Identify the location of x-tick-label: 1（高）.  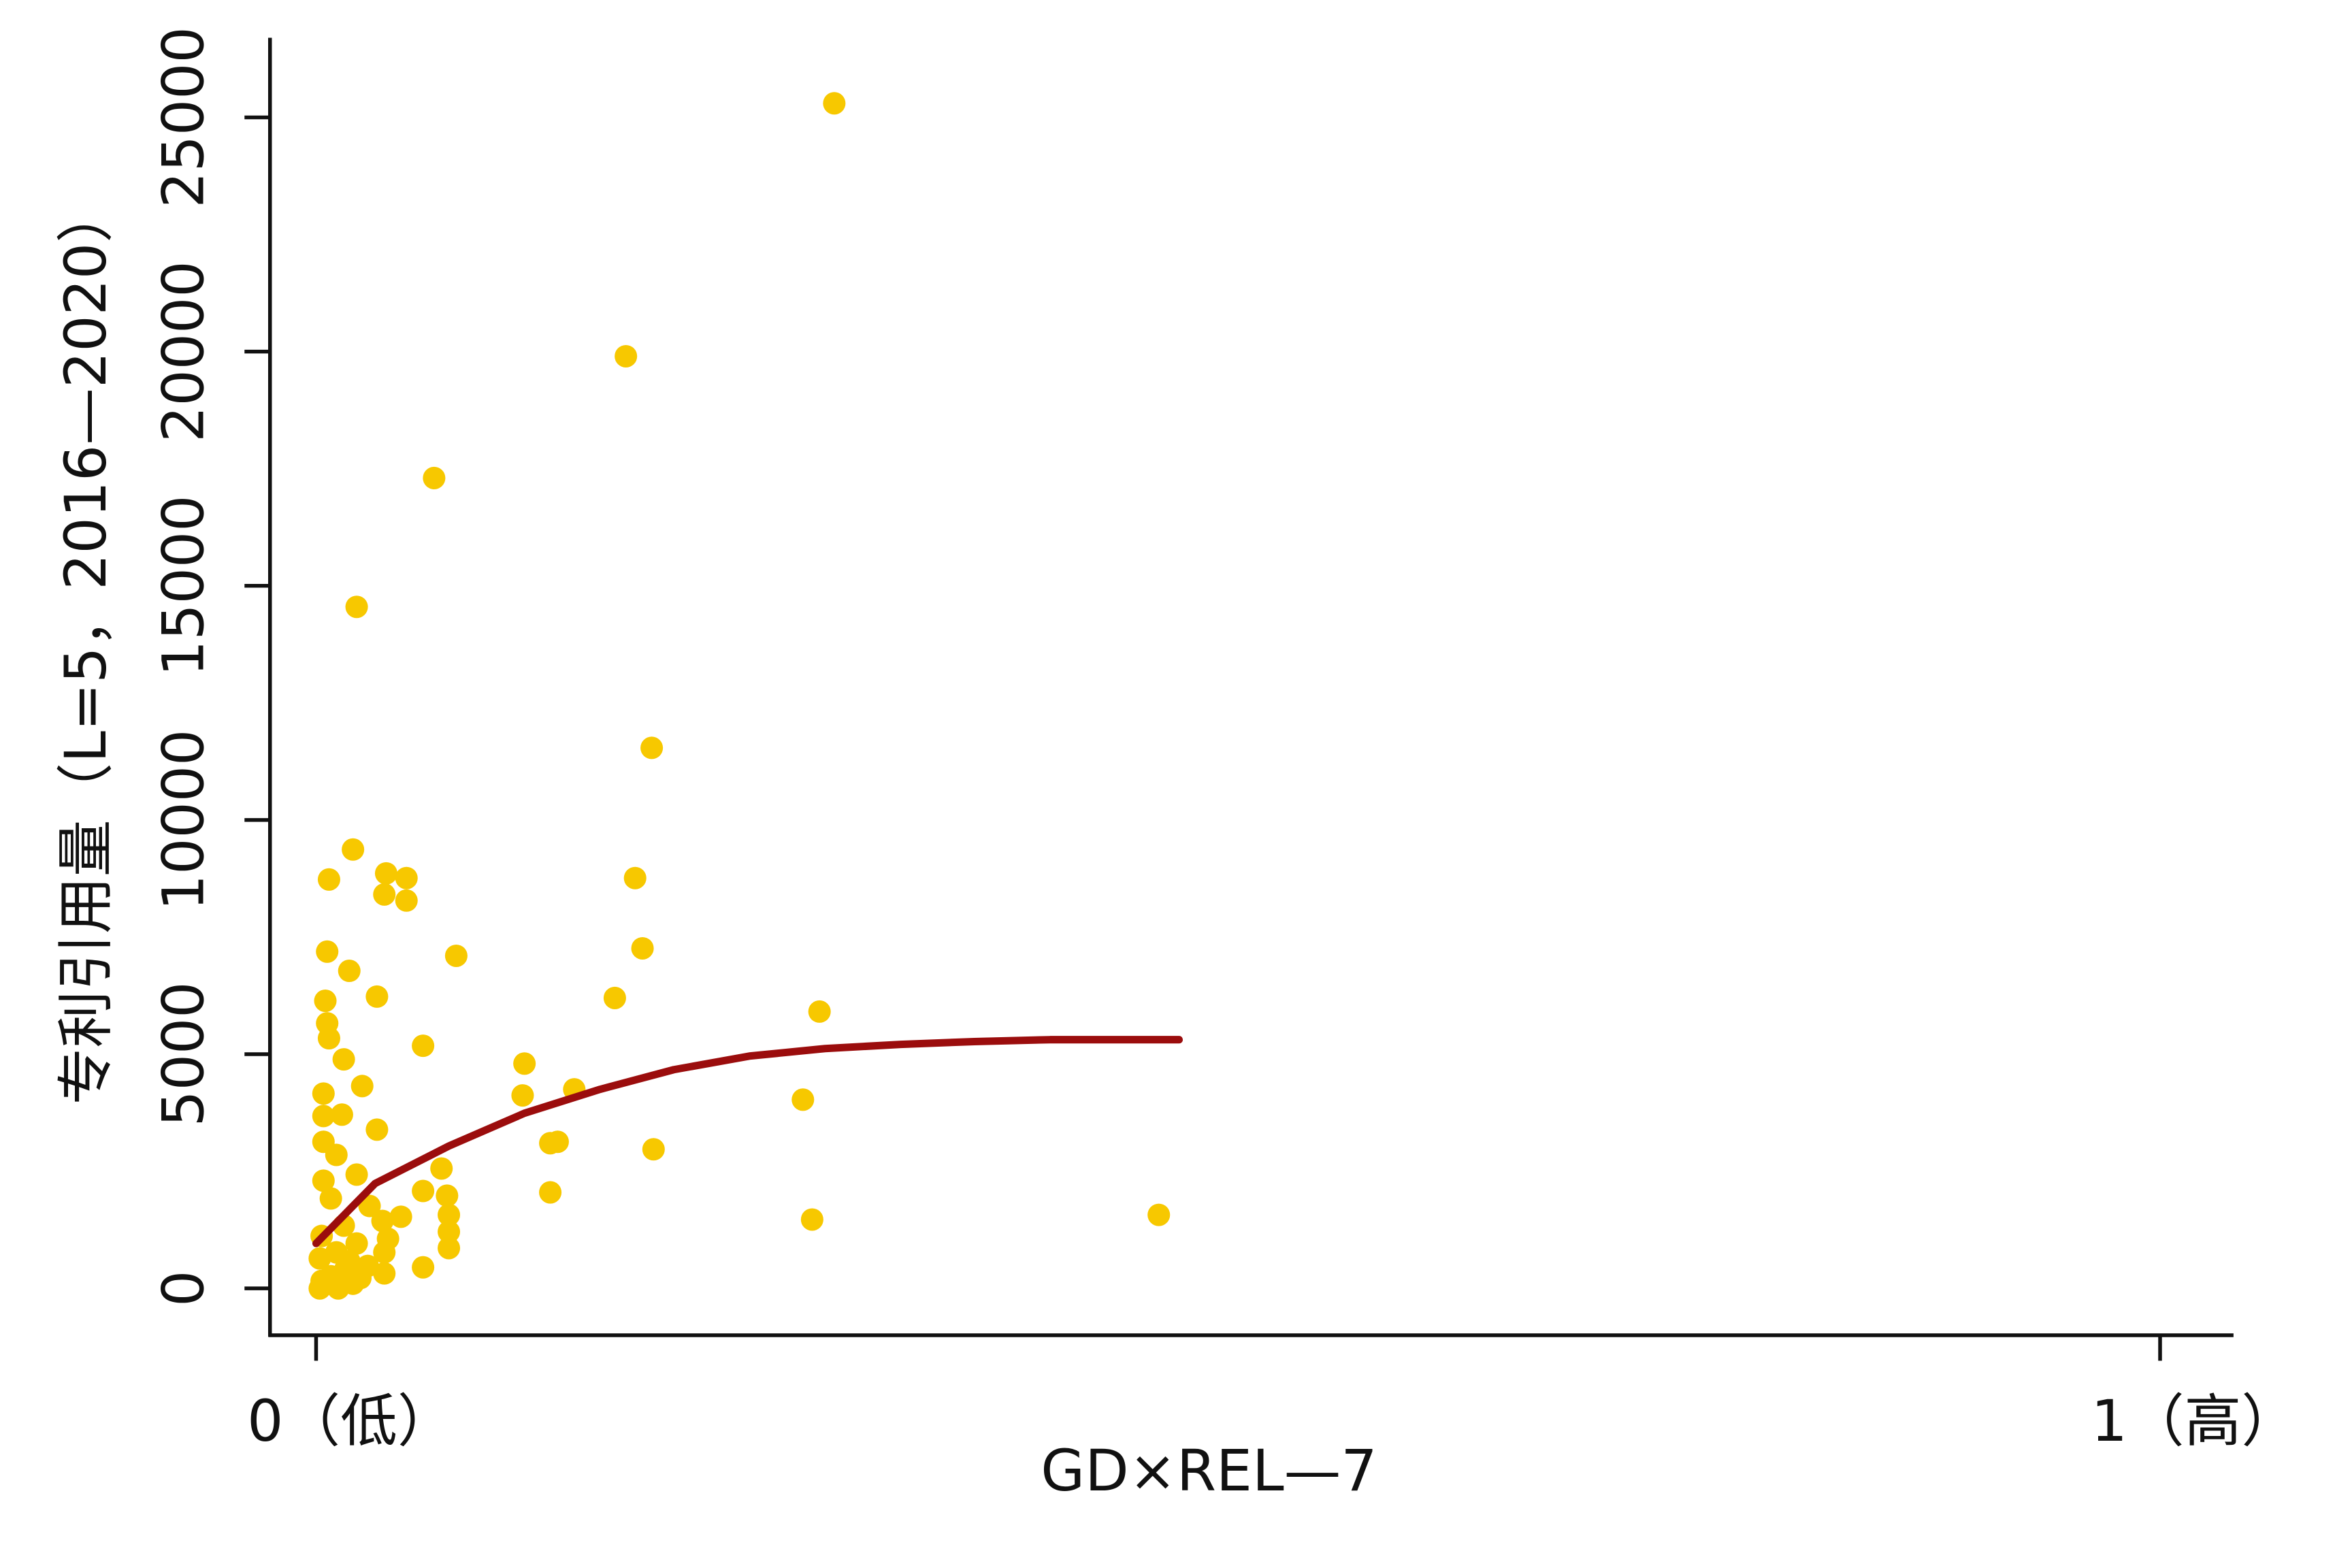
(2195, 1421).